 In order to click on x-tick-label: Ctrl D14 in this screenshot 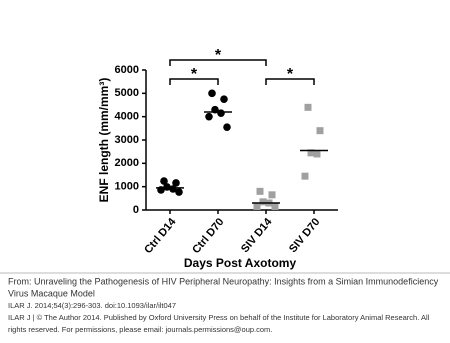, I will do `click(160, 235)`.